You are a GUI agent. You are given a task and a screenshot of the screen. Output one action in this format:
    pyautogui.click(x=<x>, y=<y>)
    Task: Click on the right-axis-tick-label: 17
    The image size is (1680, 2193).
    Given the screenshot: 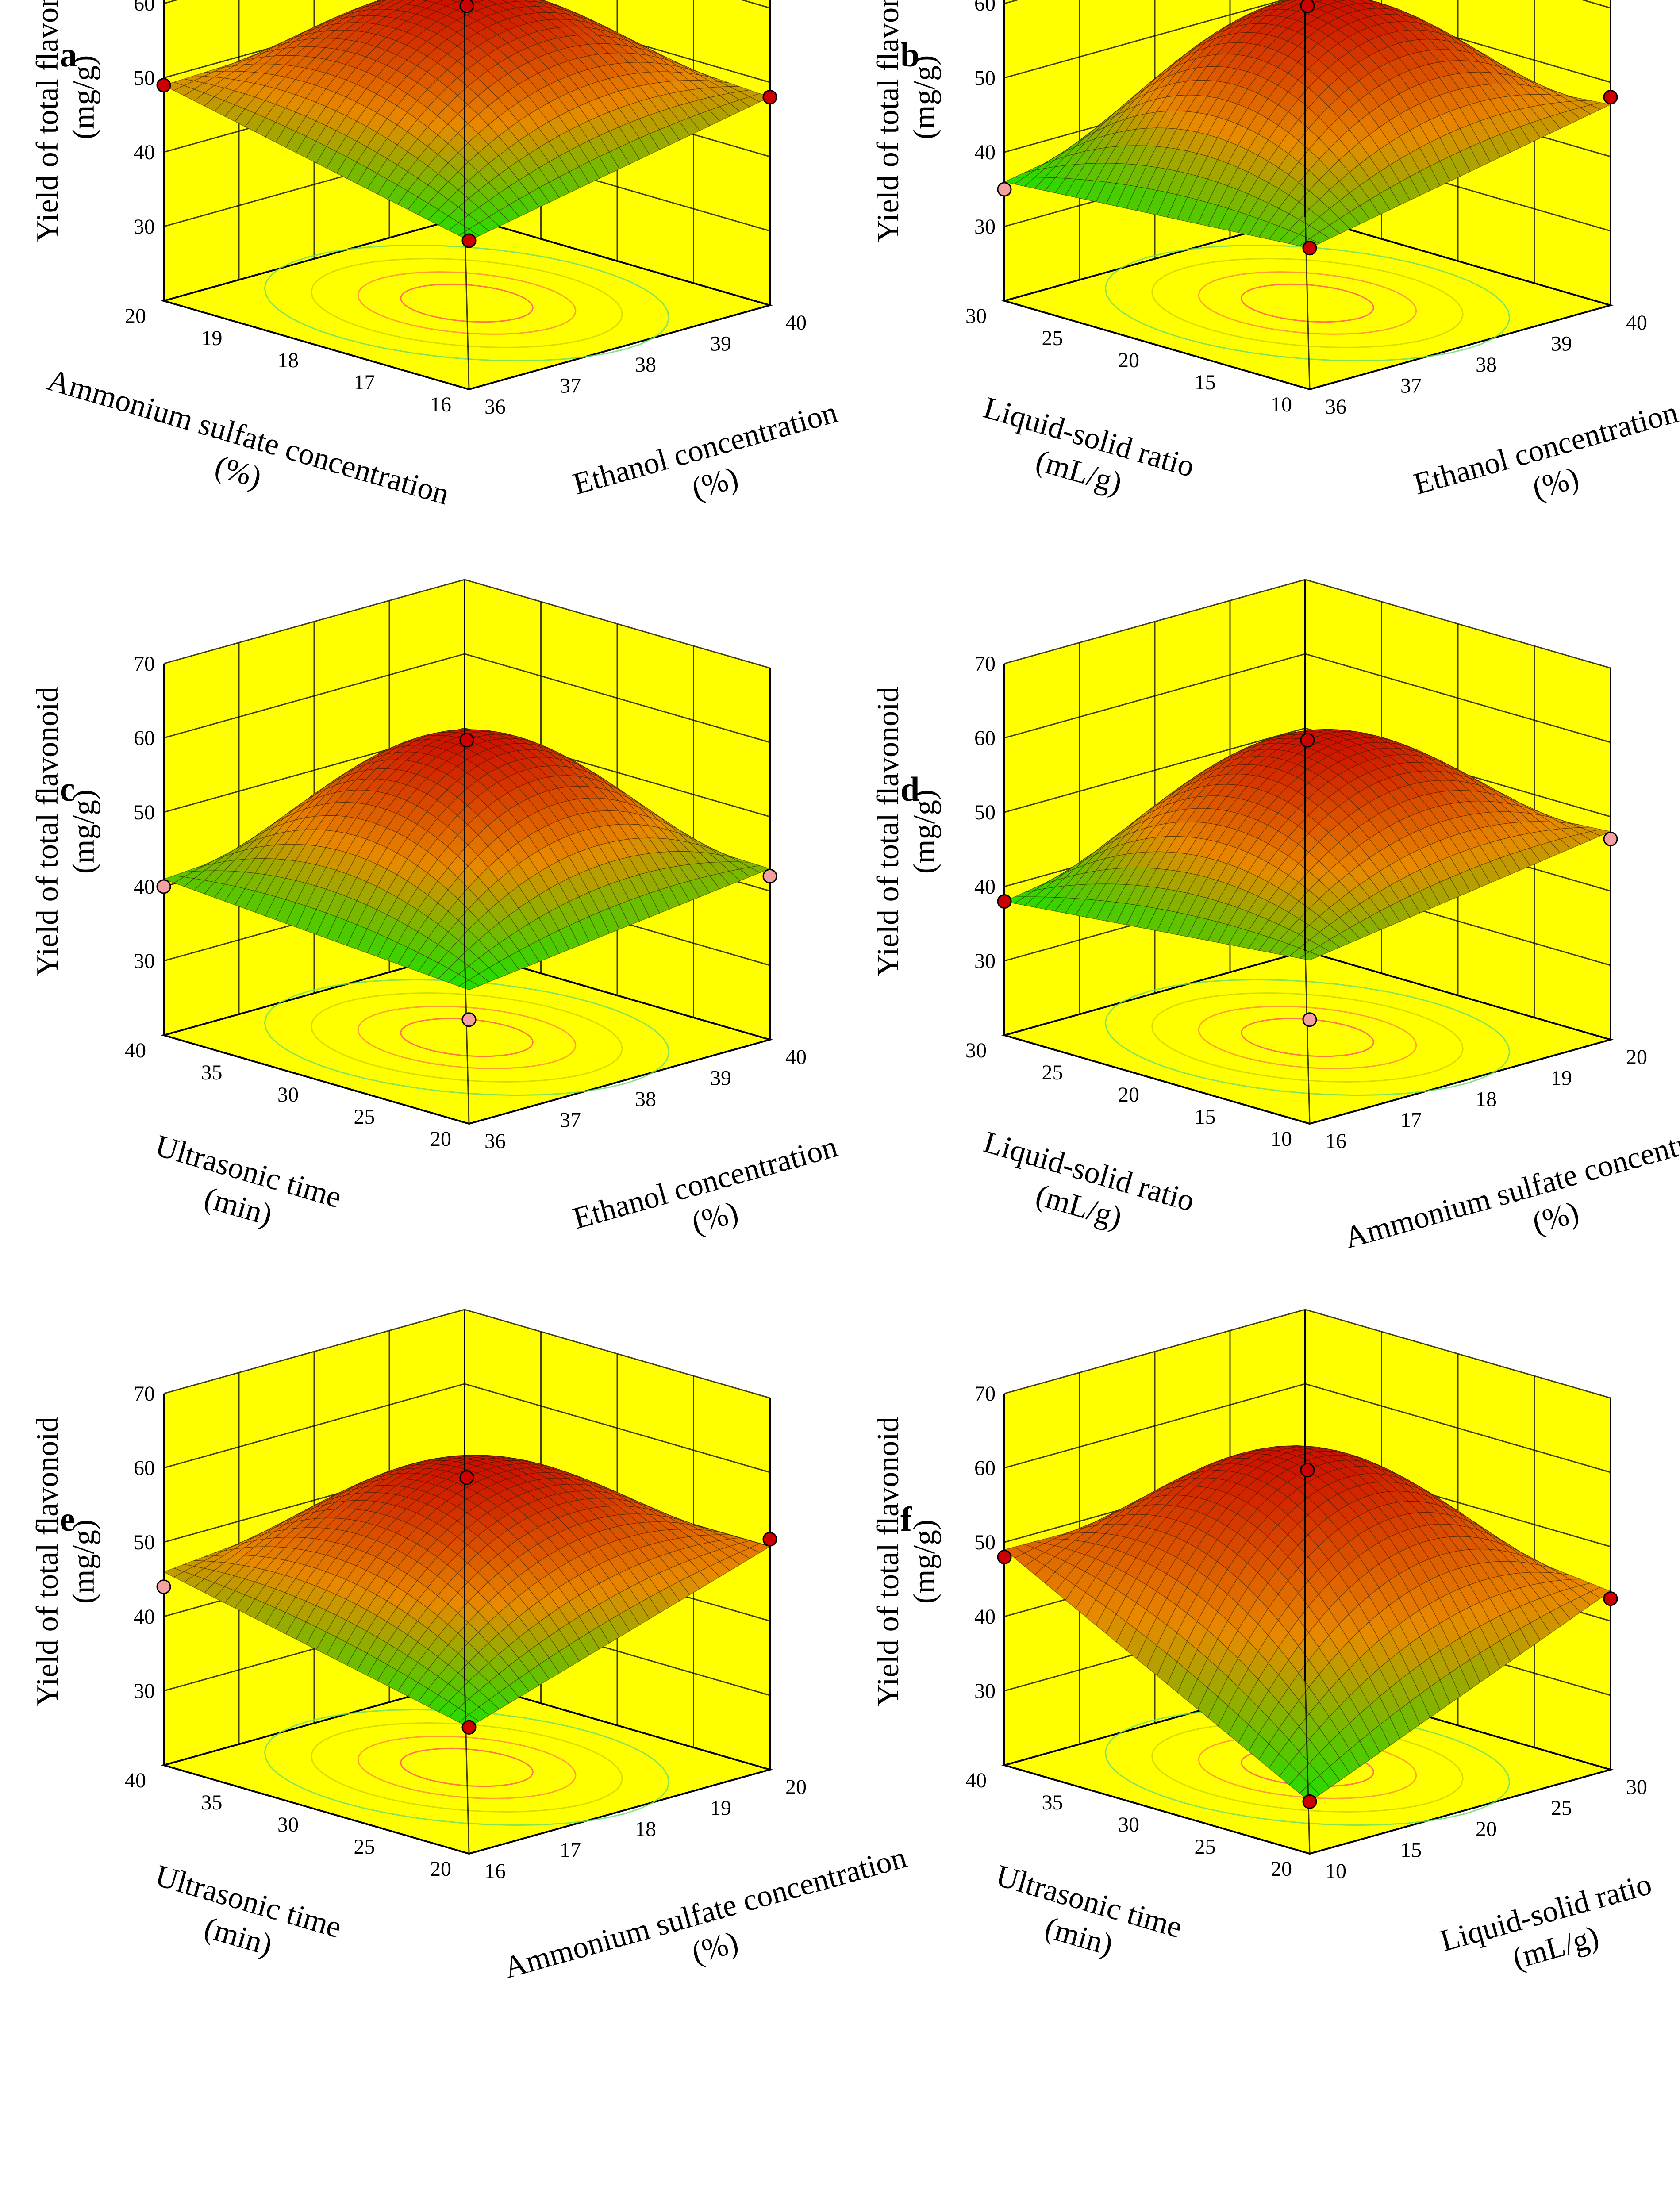 What is the action you would take?
    pyautogui.click(x=570, y=1851)
    